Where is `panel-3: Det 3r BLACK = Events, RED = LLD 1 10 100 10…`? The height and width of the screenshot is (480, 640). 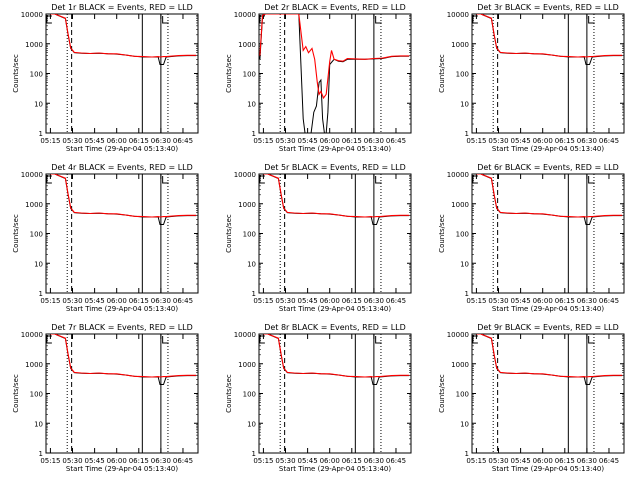
panel-3: Det 3r BLACK = Events, RED = LLD 1 10 100 10… is located at coordinates (531, 78).